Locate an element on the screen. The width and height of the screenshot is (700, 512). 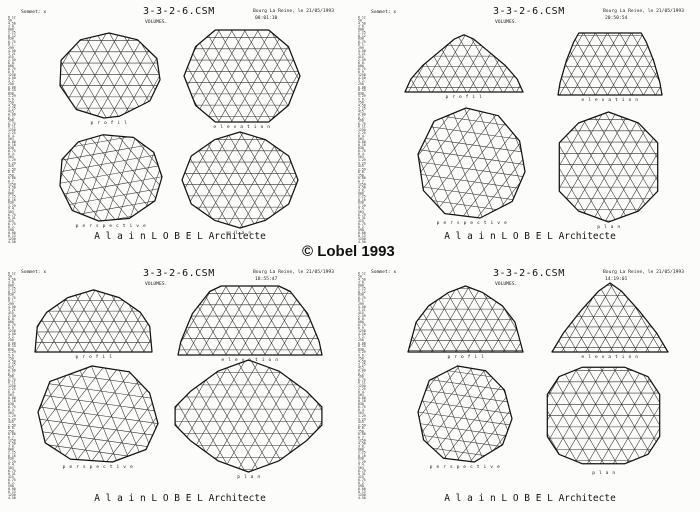
sheet-time: 20:50:54 is located at coordinates (616, 18).